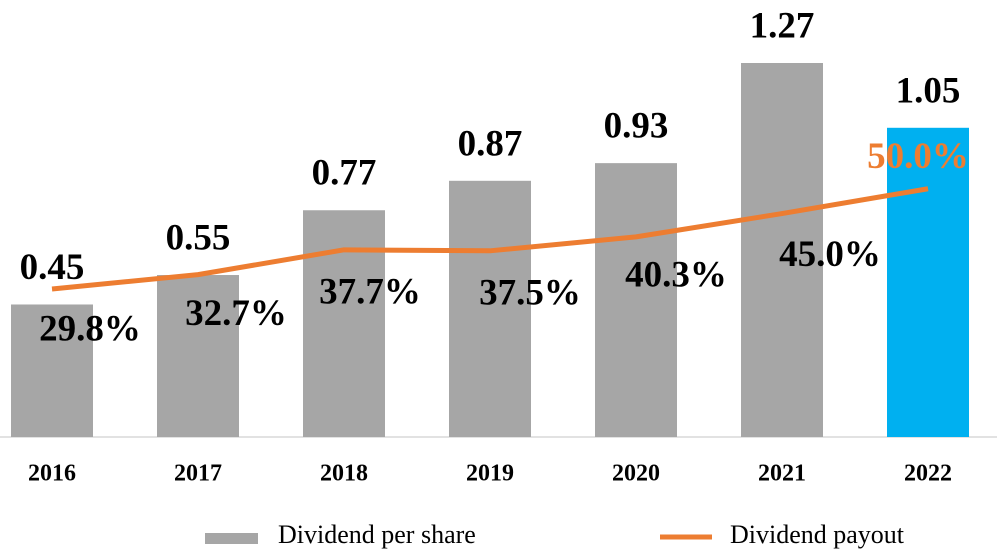 The height and width of the screenshot is (549, 997). What do you see at coordinates (236, 313) in the screenshot?
I see `line-label: 32.7%` at bounding box center [236, 313].